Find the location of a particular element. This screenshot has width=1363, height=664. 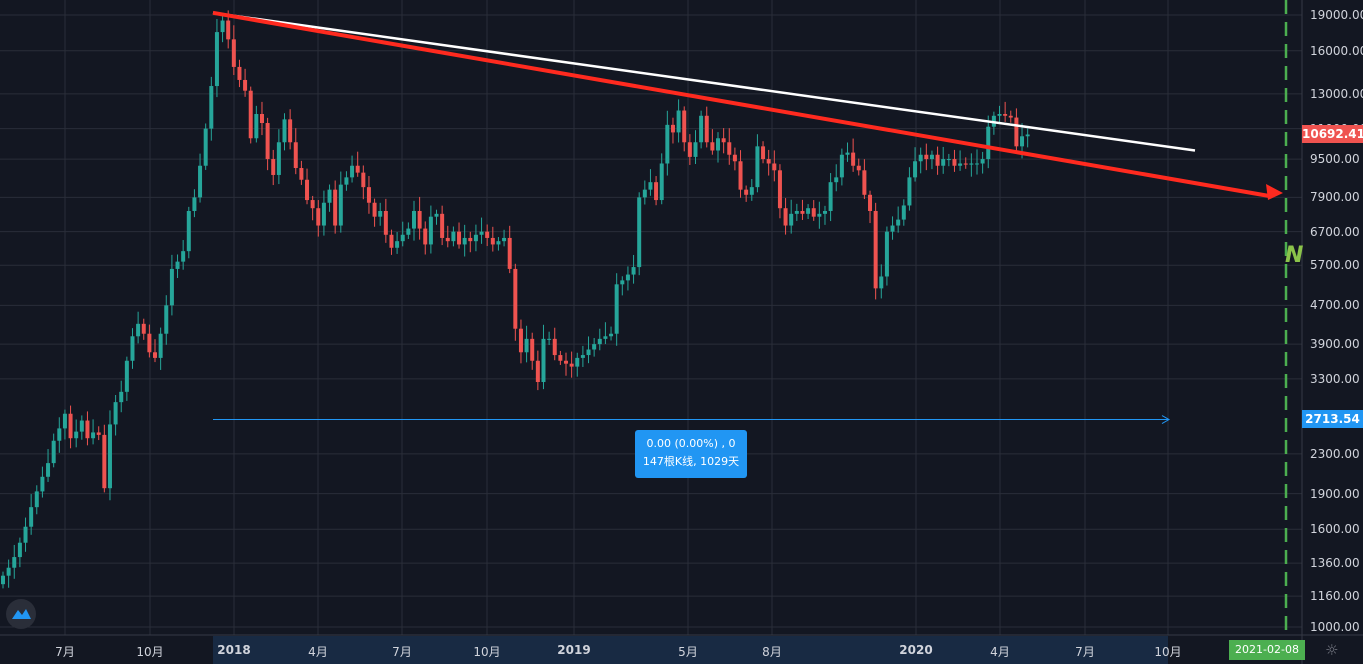

gear-icon: ☼ is located at coordinates (1332, 650).